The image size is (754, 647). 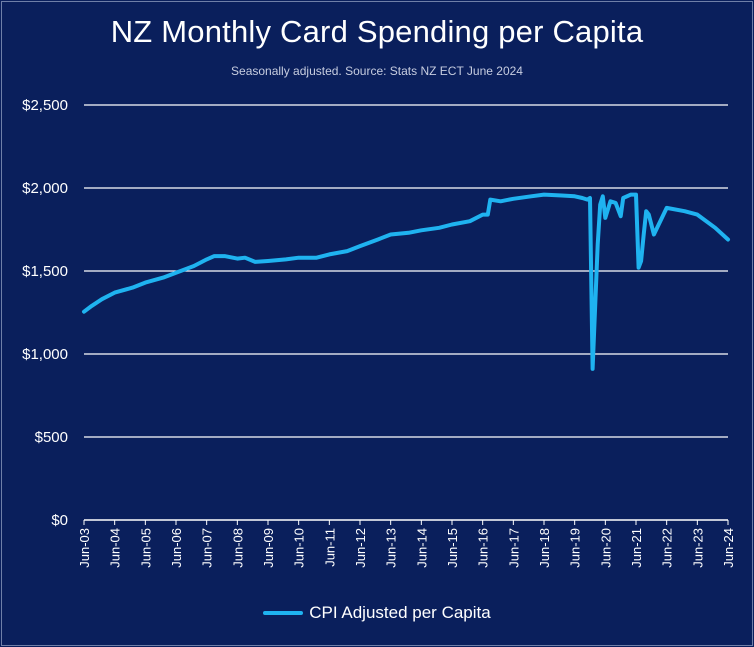 I want to click on x-tick-label: Jun-05, so click(x=145, y=548).